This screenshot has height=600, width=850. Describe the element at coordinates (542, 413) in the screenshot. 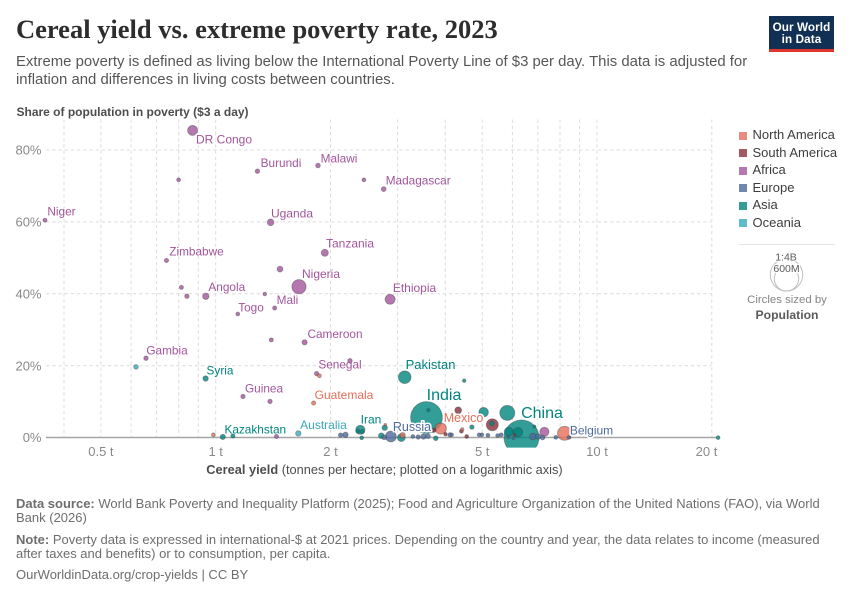

I see `svg-text: China` at that location.